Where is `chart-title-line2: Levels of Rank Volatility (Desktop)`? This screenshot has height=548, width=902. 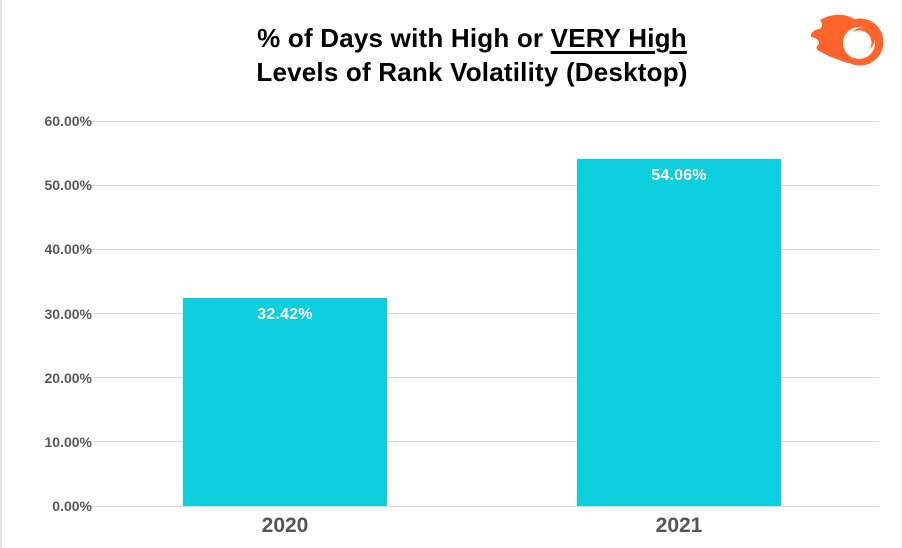 chart-title-line2: Levels of Rank Volatility (Desktop) is located at coordinates (472, 72).